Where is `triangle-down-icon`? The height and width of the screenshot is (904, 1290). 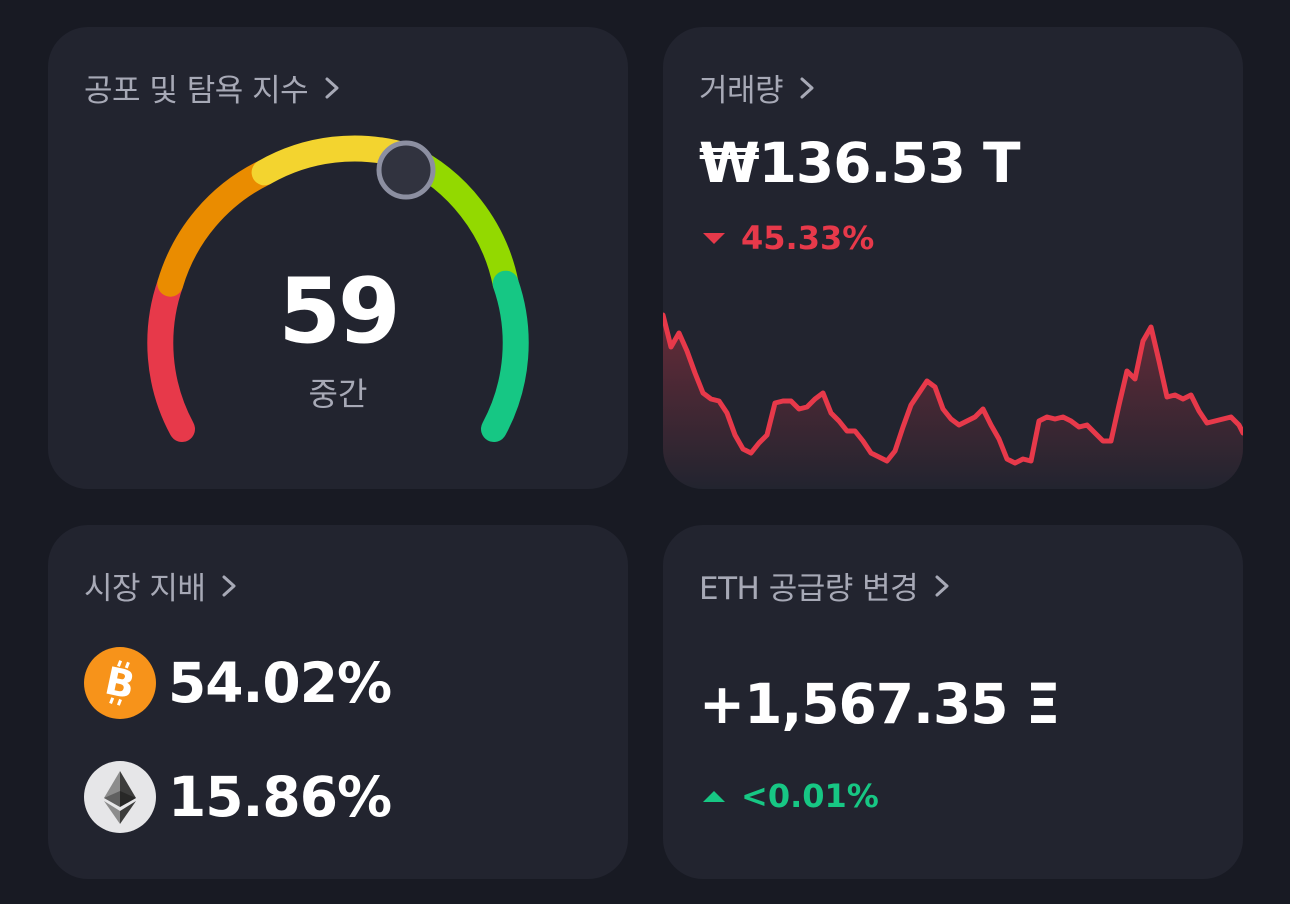
triangle-down-icon is located at coordinates (714, 238).